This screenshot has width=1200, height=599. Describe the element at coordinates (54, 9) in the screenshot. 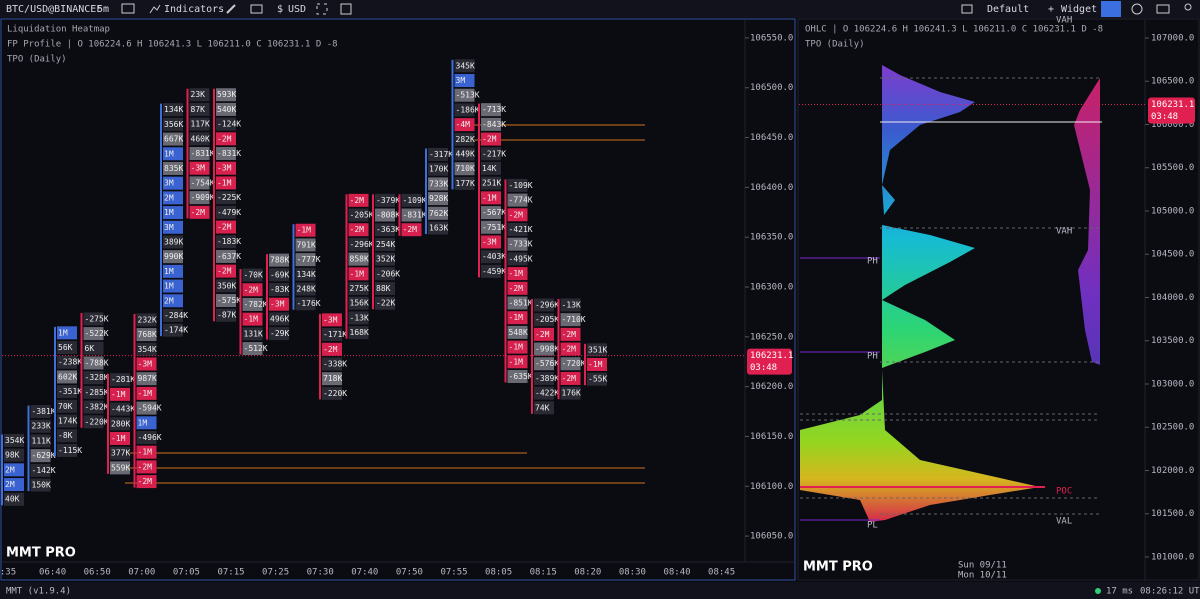

I see `symbol: BTC/USD@BINANCEF` at that location.